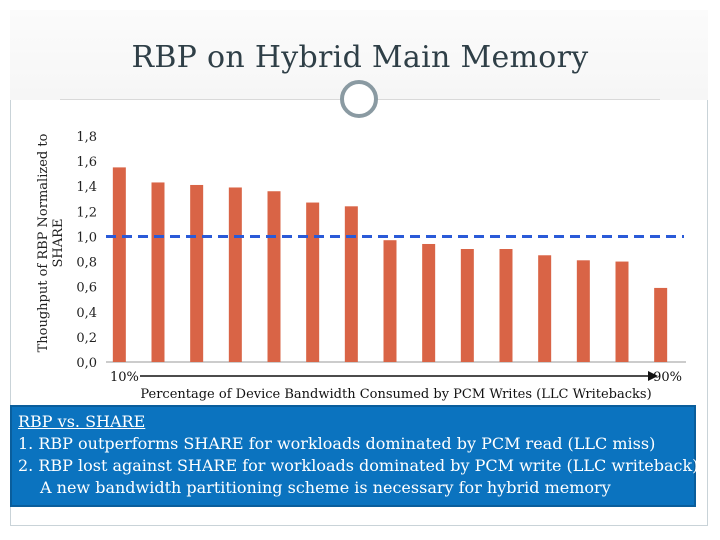 The image size is (720, 540). What do you see at coordinates (86, 162) in the screenshot?
I see `y-tick-label: 1,6` at bounding box center [86, 162].